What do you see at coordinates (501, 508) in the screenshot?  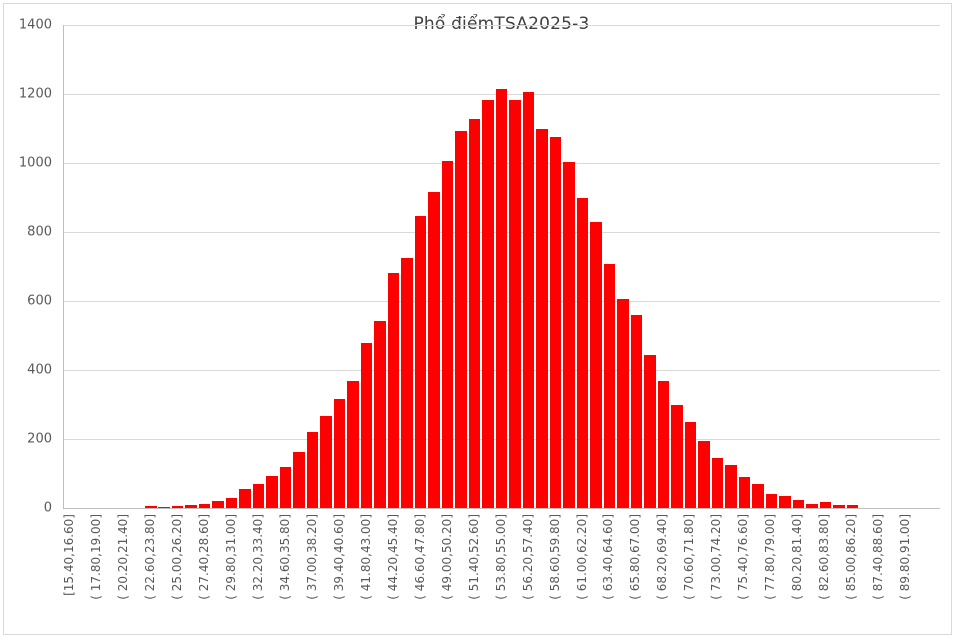 I see `x-axis-line` at bounding box center [501, 508].